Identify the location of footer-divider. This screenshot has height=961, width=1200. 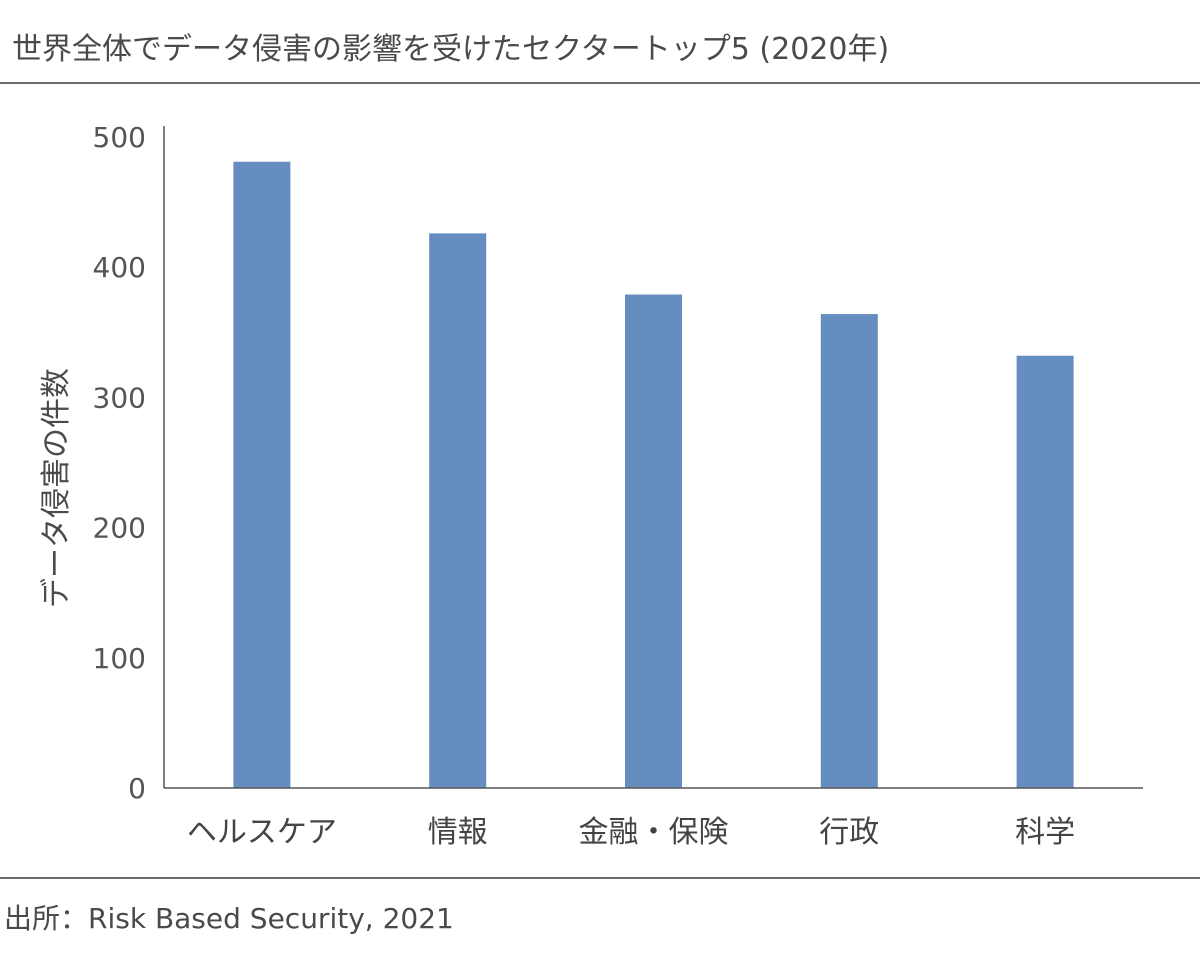
(600, 878).